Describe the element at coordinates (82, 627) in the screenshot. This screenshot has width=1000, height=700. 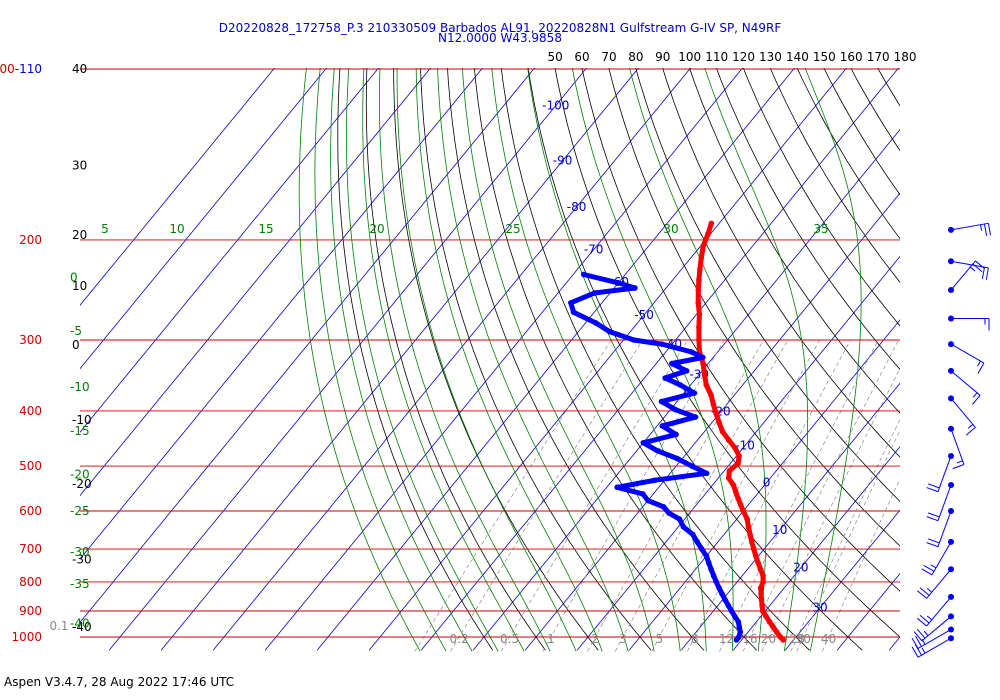
I see `left-scale-tick-label: -40` at that location.